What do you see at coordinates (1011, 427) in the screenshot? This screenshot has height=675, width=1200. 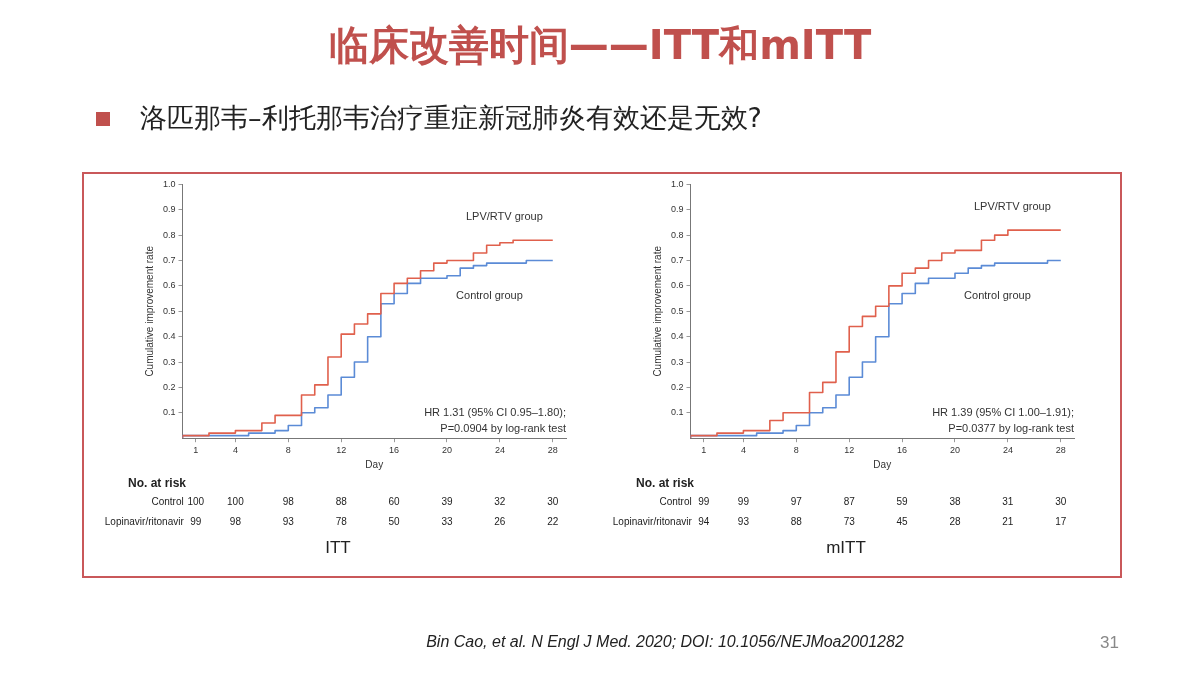 I see `annotation: P=0.0377 by log-rank test` at bounding box center [1011, 427].